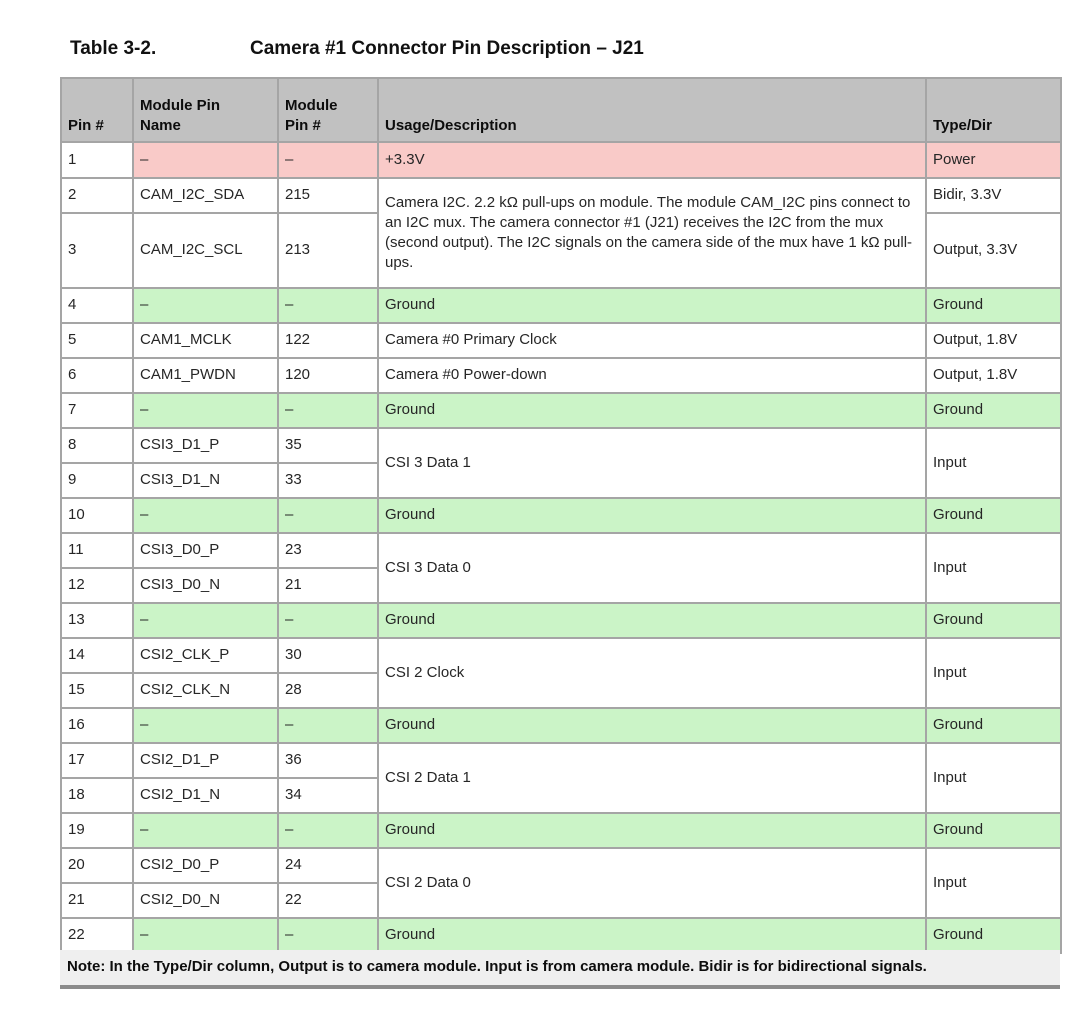 This screenshot has width=1091, height=1021. What do you see at coordinates (97, 340) in the screenshot?
I see `pin-cell: 5` at bounding box center [97, 340].